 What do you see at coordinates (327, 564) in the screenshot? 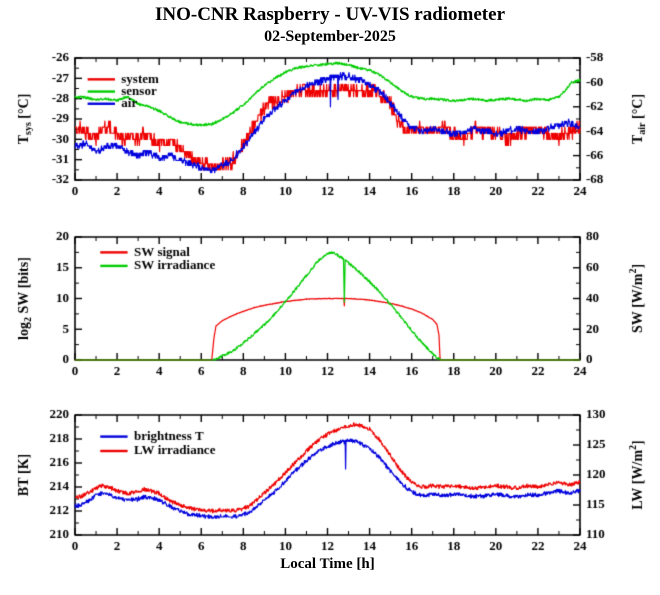
I see `x-axis-label: Local Time [h]` at bounding box center [327, 564].